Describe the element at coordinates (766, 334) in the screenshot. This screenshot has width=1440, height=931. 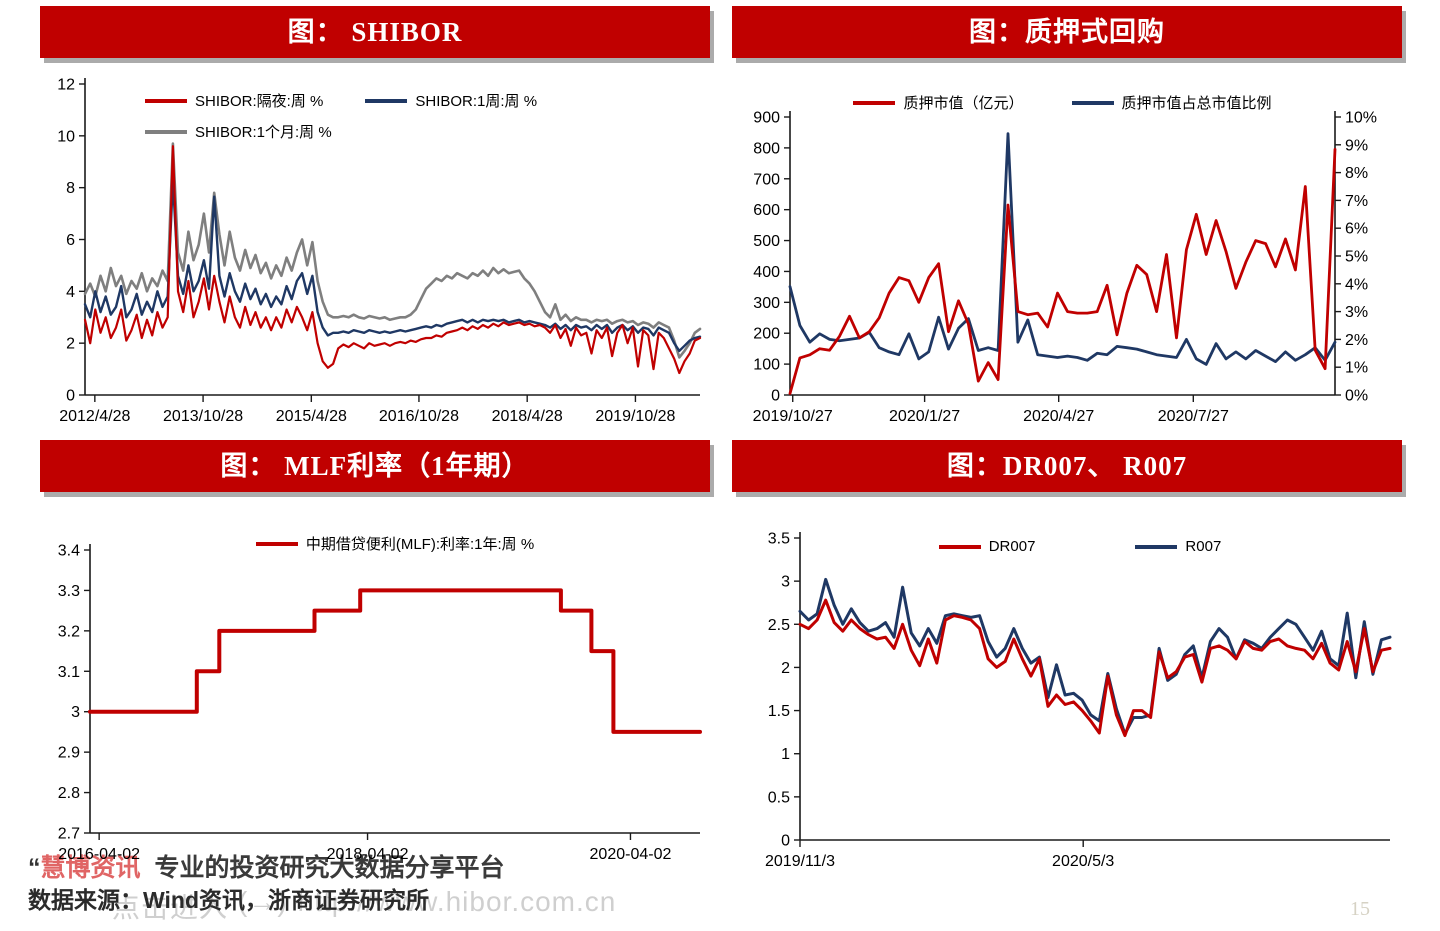
I see `svg-text: 200` at that location.